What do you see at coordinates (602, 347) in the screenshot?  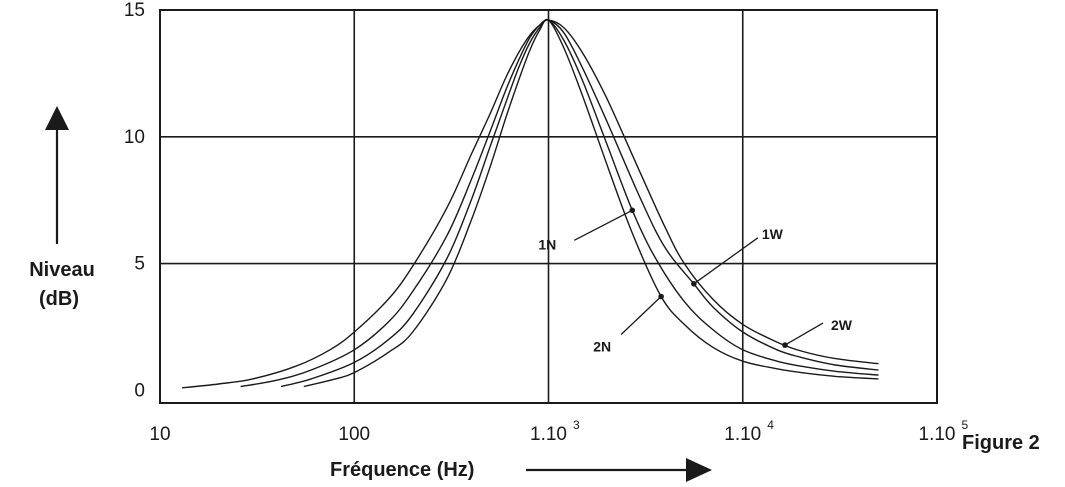 I see `series-label: 2N` at bounding box center [602, 347].